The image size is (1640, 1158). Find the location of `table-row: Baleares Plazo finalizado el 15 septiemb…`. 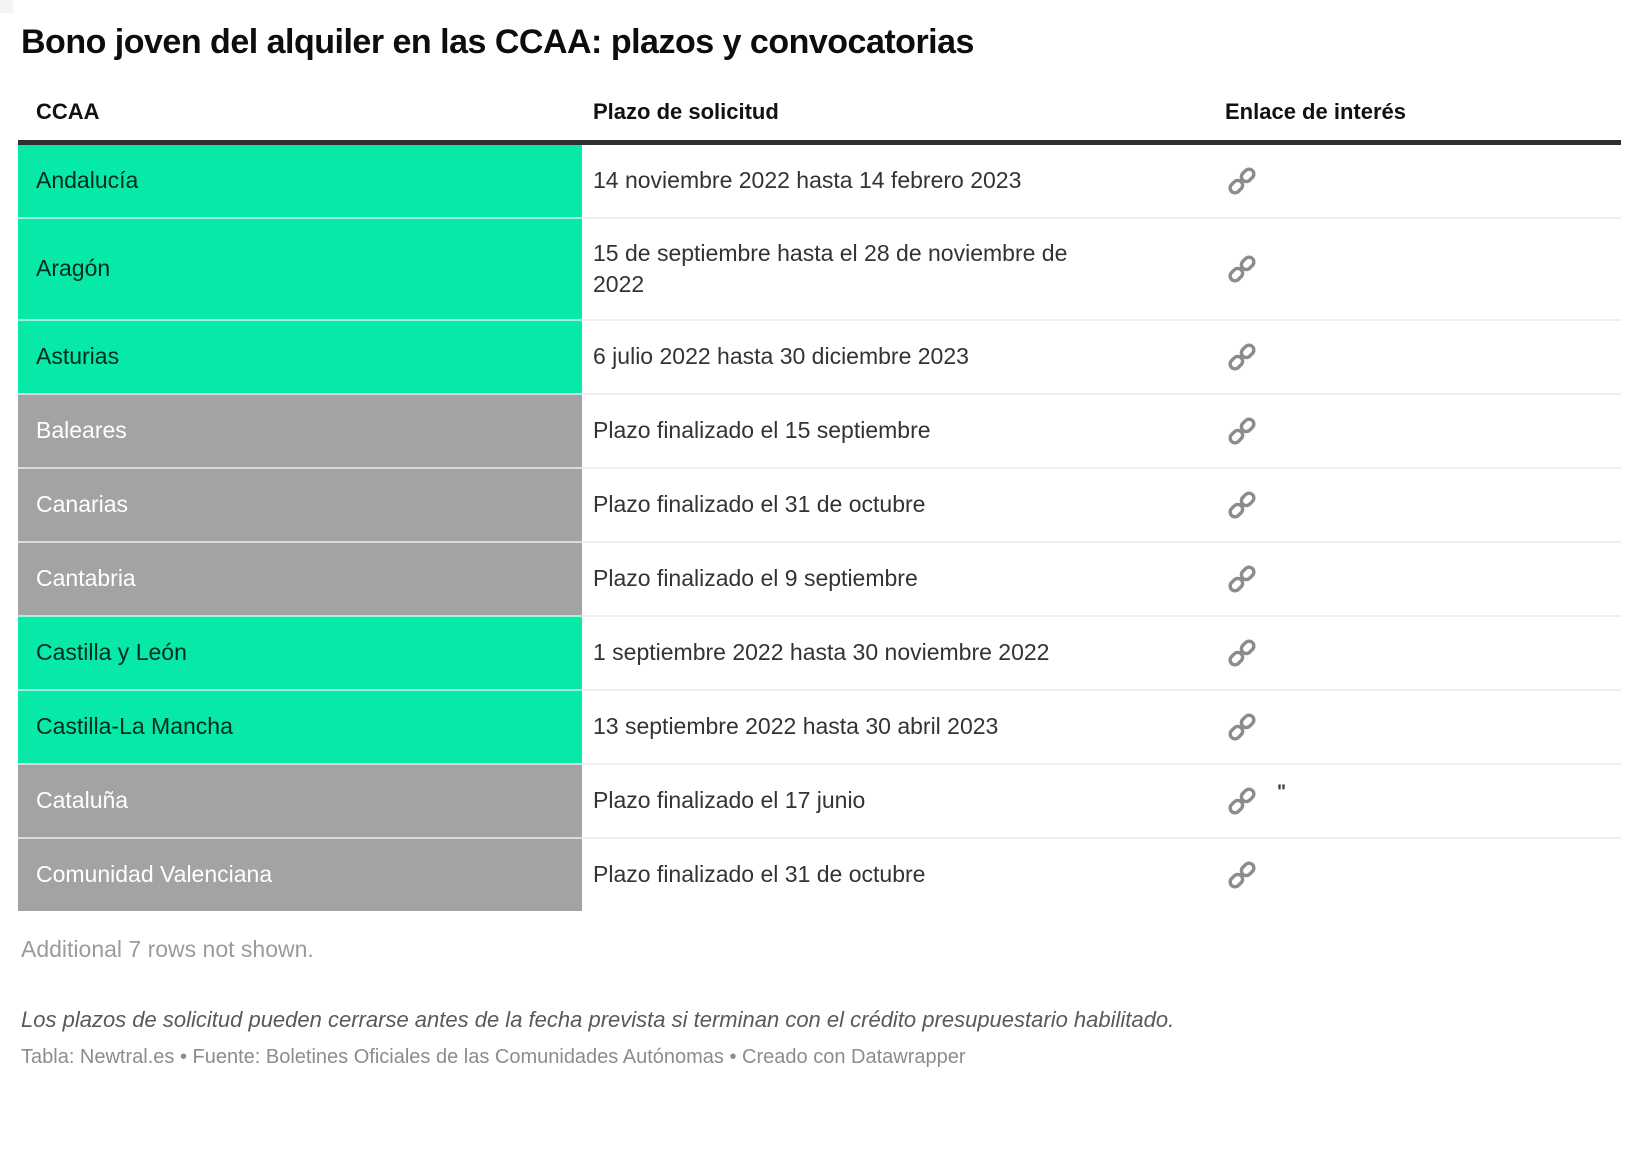

table-row: Baleares Plazo finalizado el 15 septiemb… is located at coordinates (819, 431).